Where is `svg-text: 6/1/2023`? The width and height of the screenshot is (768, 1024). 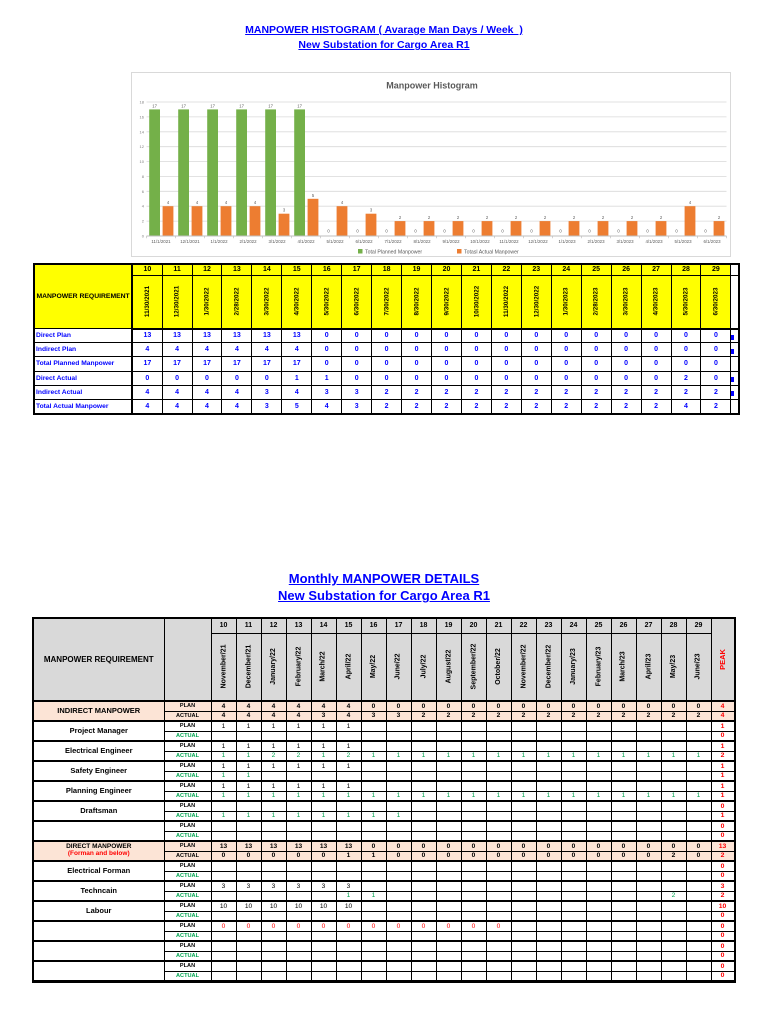 svg-text: 6/1/2023 is located at coordinates (712, 241).